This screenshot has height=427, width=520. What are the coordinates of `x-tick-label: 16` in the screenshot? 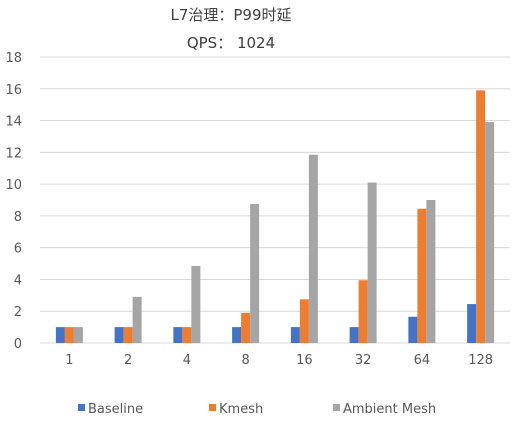 It's located at (304, 360).